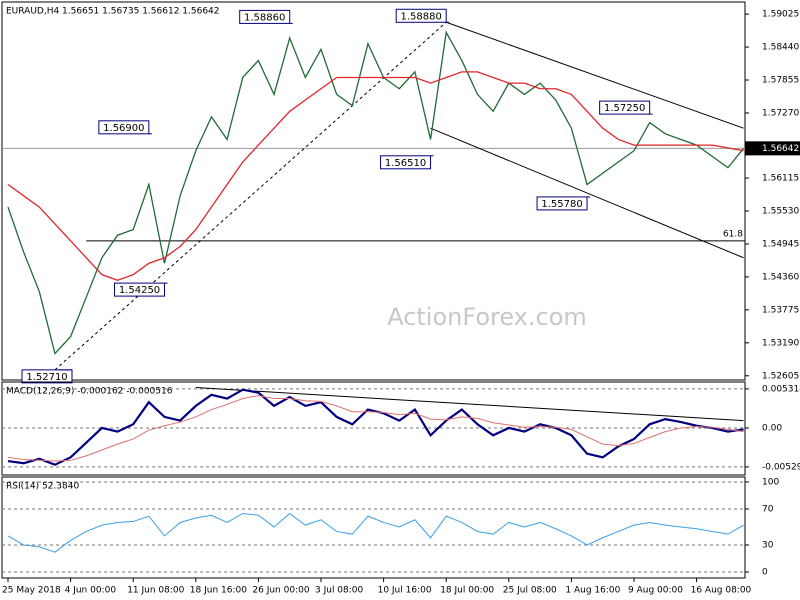 The width and height of the screenshot is (800, 600). Describe the element at coordinates (467, 591) in the screenshot. I see `x-tick-label: 18 Jul 00:00` at that location.